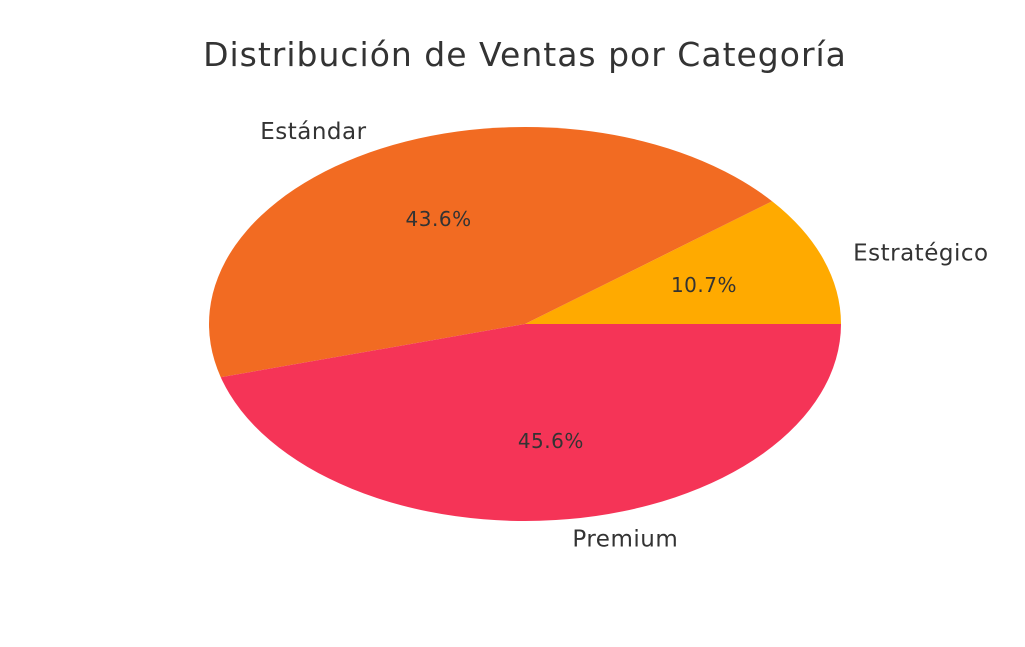 This screenshot has width=1025, height=647. What do you see at coordinates (439, 219) in the screenshot?
I see `pie-percent-label-estandar: 43.6%` at bounding box center [439, 219].